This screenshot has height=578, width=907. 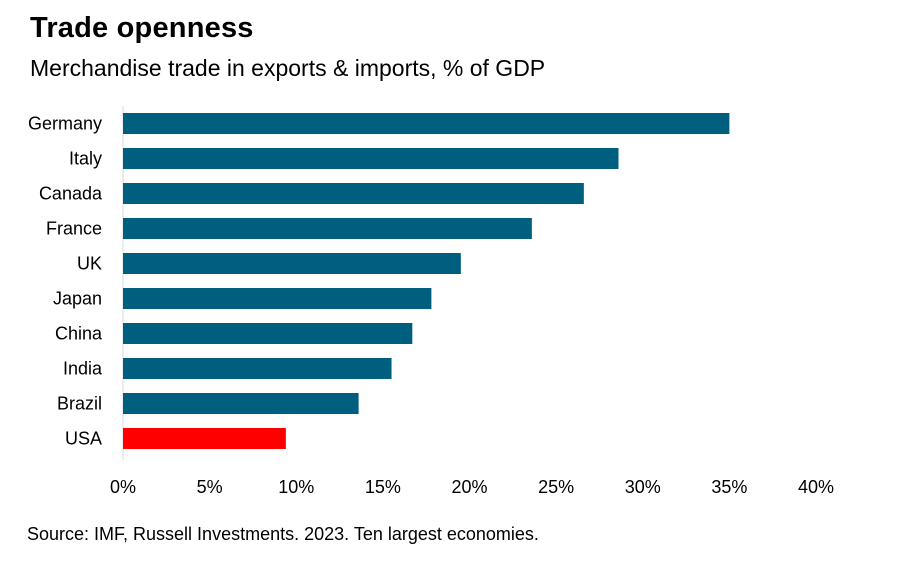 I want to click on x-tick-label: 35%, so click(x=729, y=487).